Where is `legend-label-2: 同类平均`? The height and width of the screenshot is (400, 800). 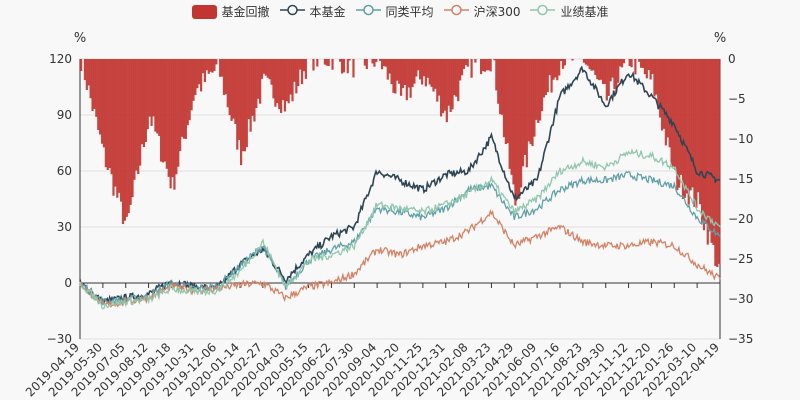 legend-label-2: 同类平均 is located at coordinates (409, 12).